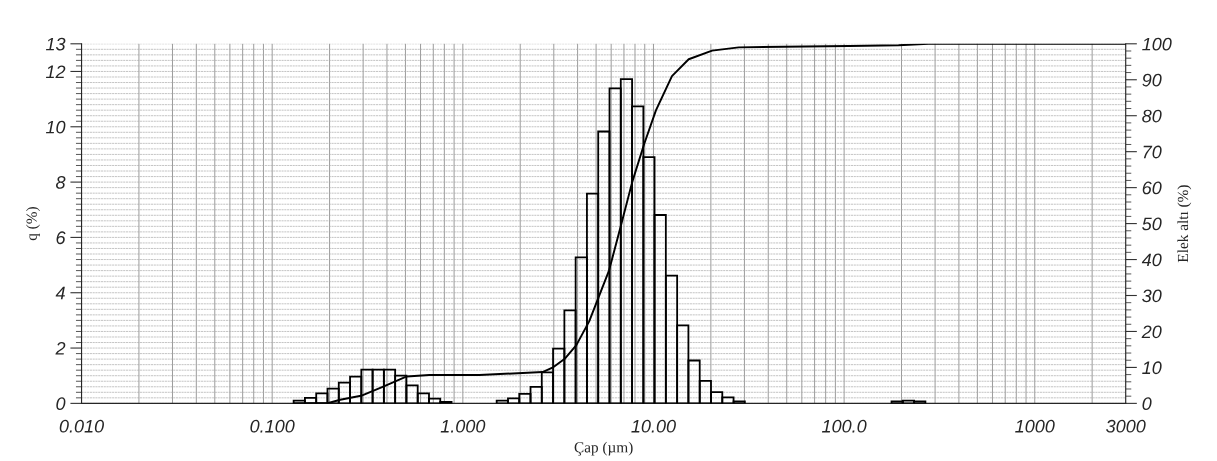 The image size is (1217, 461). Describe the element at coordinates (1152, 80) in the screenshot. I see `y2-tick-label: 90` at that location.